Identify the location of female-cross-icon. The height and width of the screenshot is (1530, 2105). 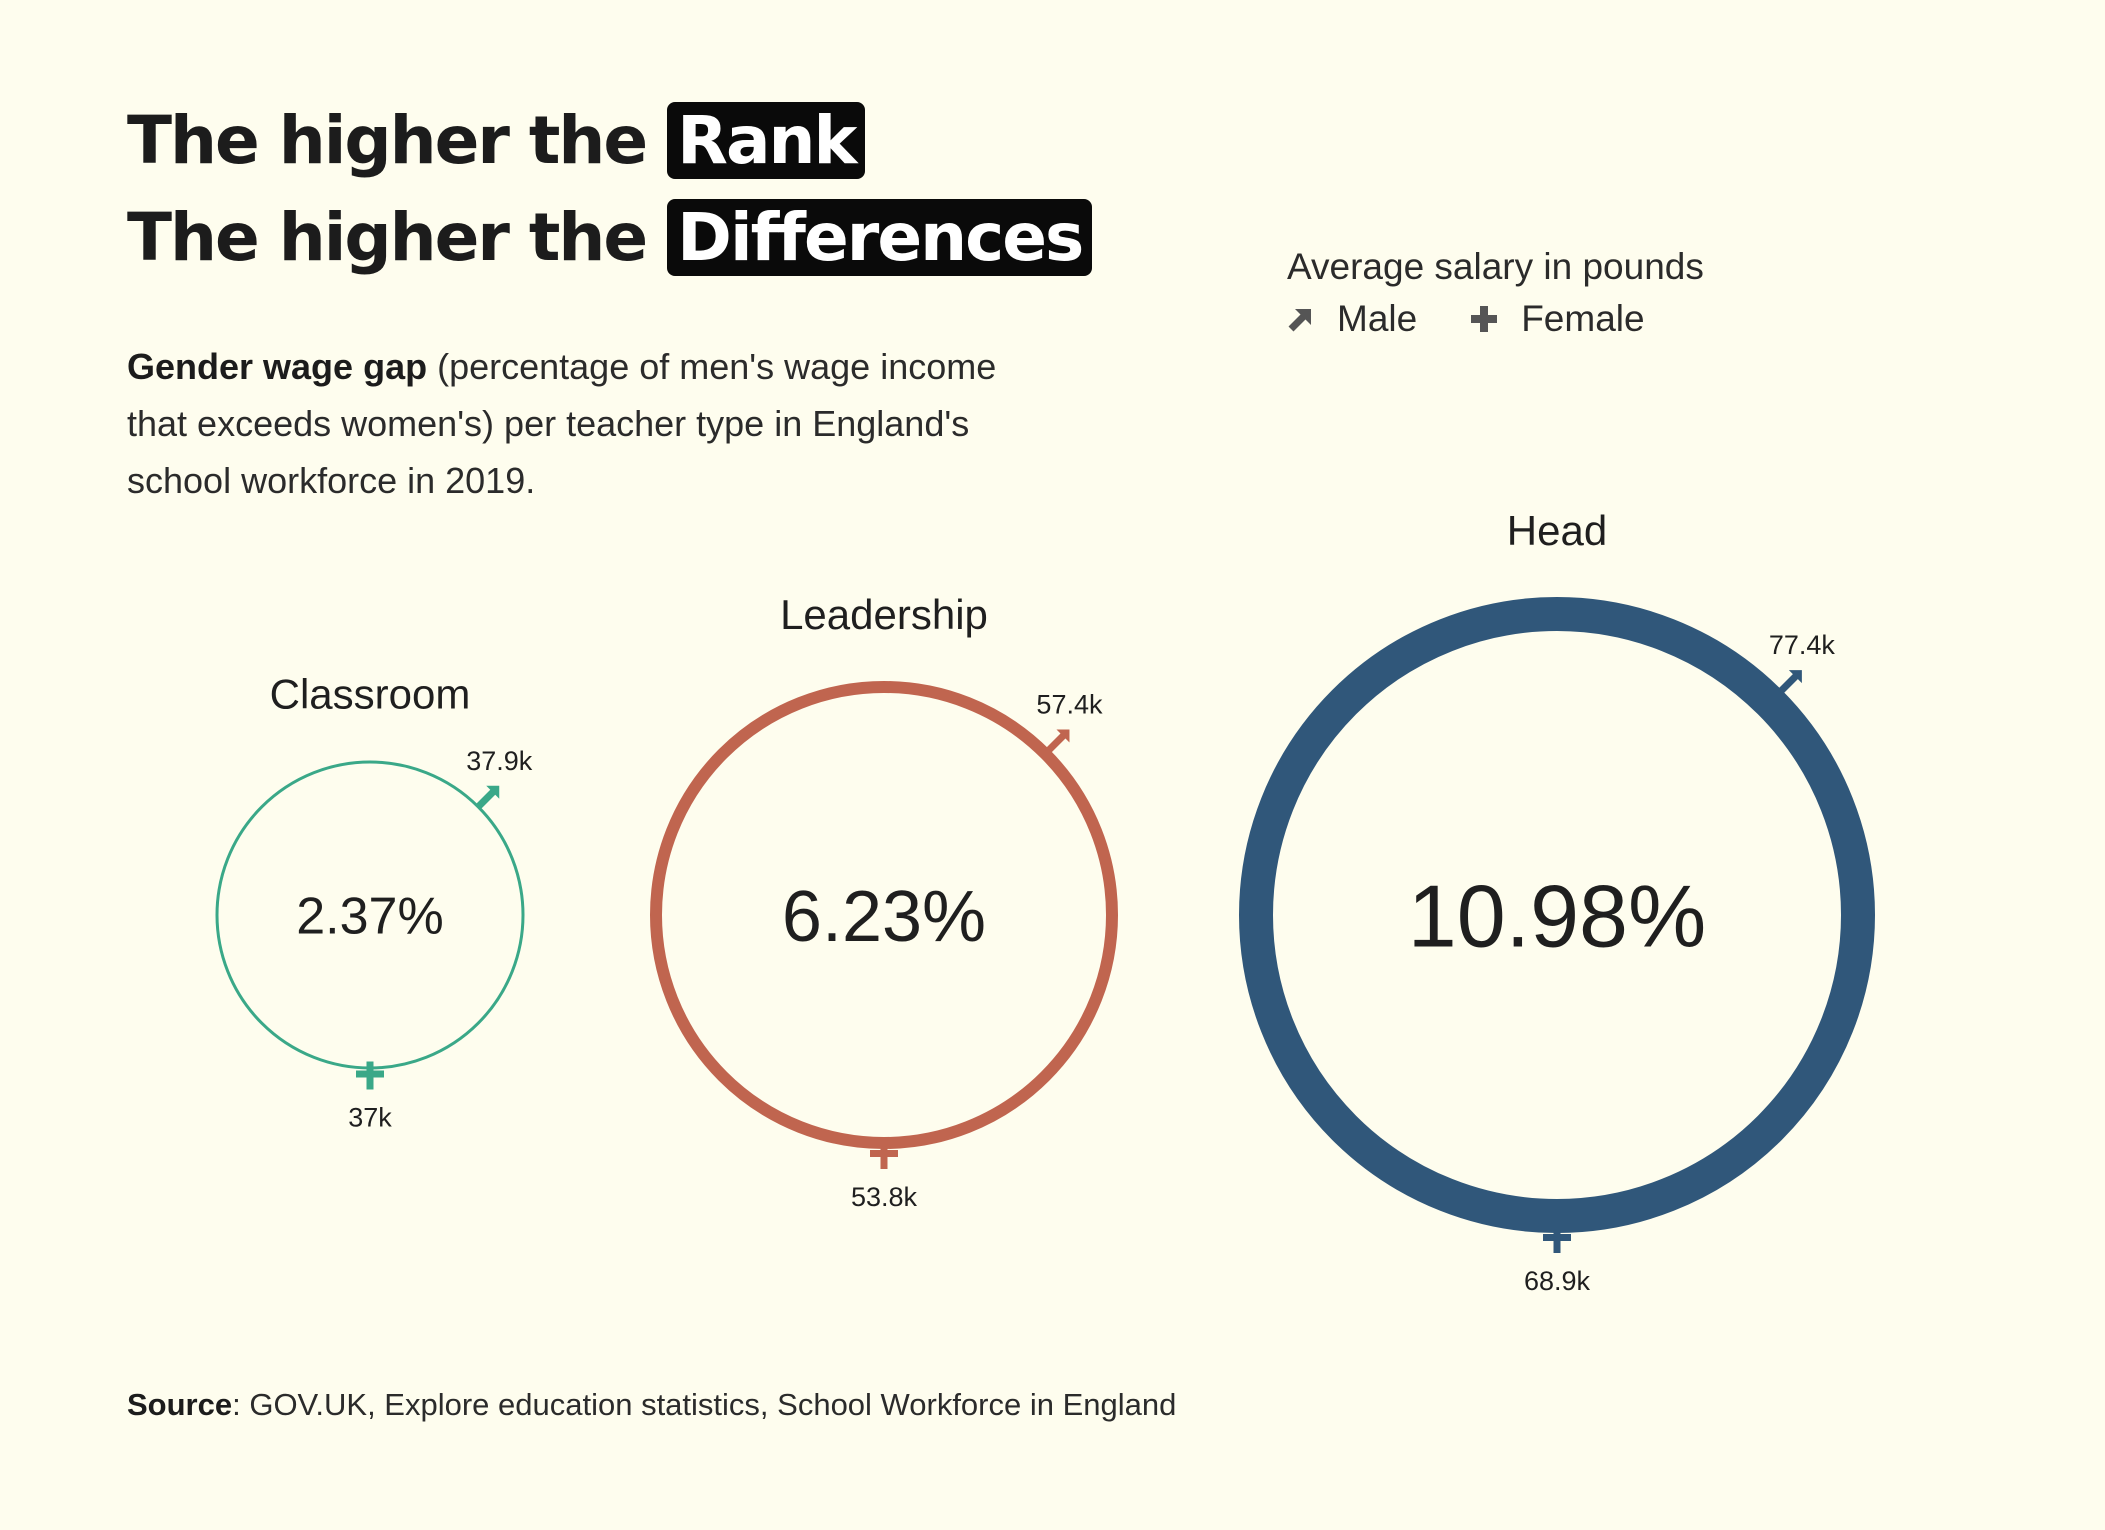
(1484, 319).